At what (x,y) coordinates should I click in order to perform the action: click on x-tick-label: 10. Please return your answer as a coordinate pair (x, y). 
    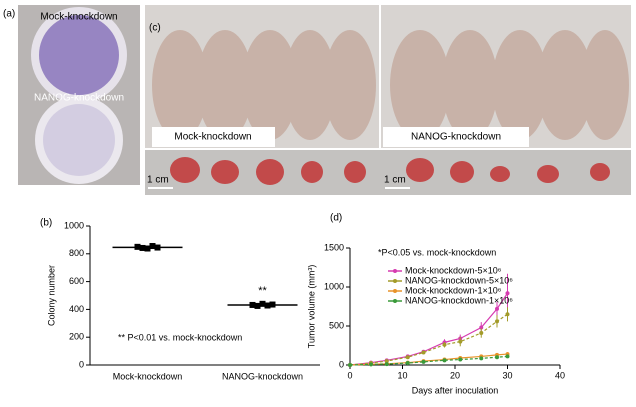
    Looking at the image, I should click on (402, 375).